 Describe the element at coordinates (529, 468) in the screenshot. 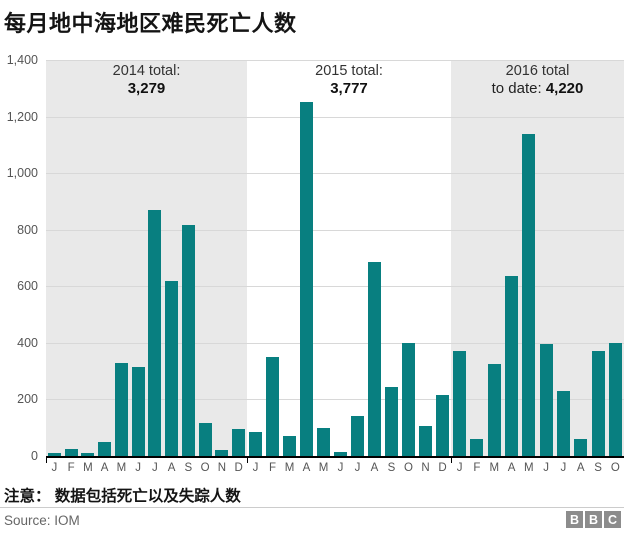

I see `month-label-2016-5: M` at that location.